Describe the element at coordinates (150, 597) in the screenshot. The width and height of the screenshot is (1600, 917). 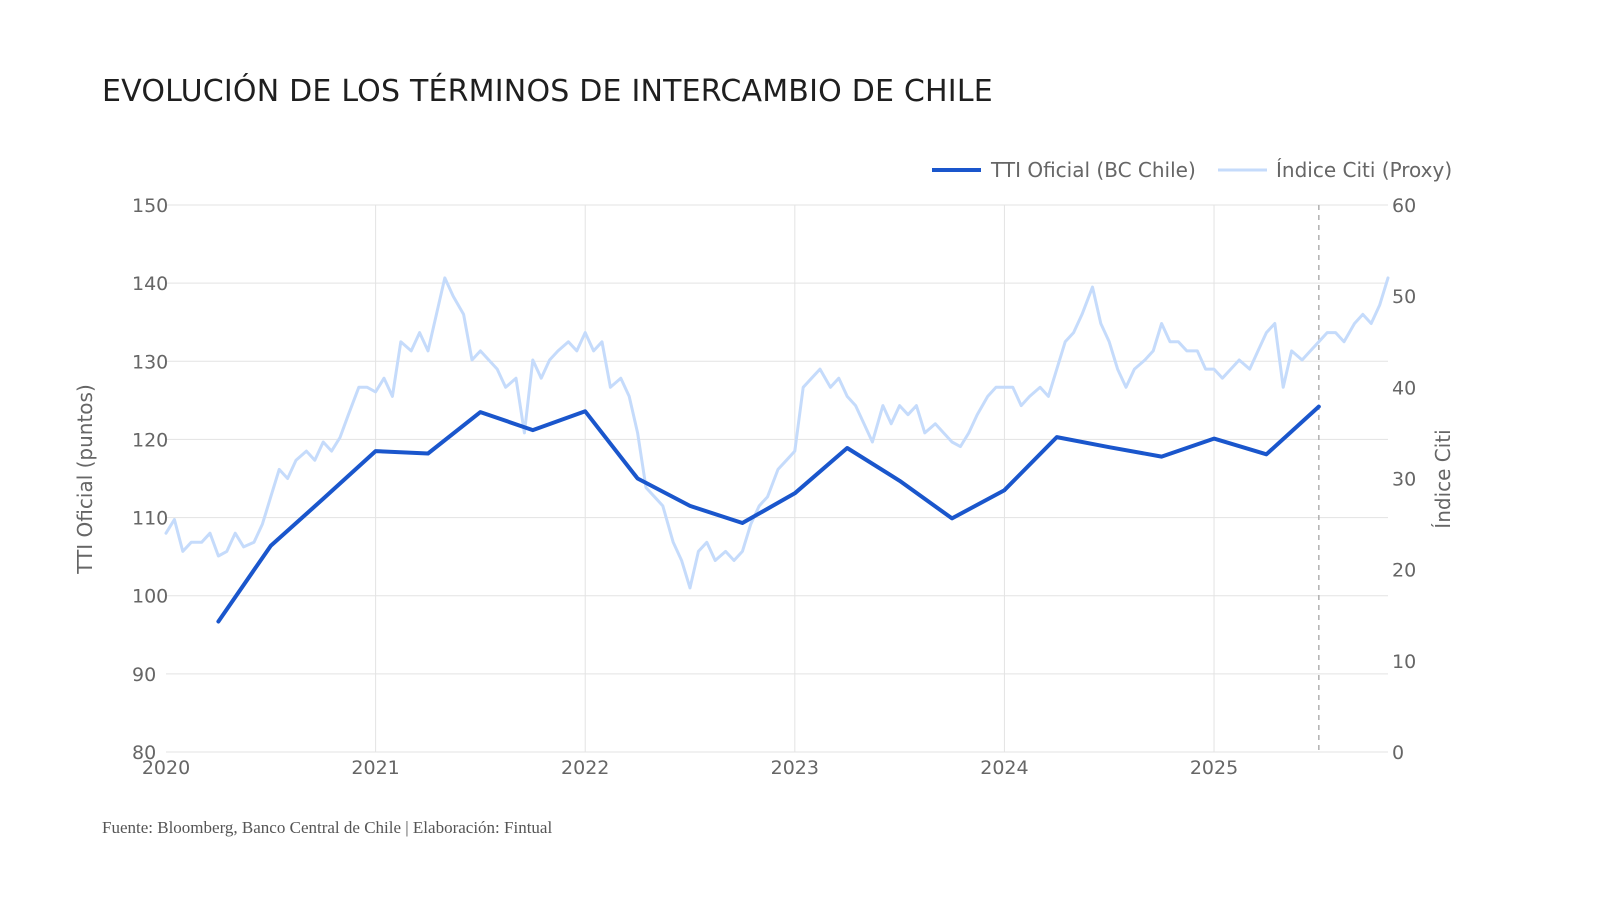
I see `y-left-tick-label: 100` at that location.